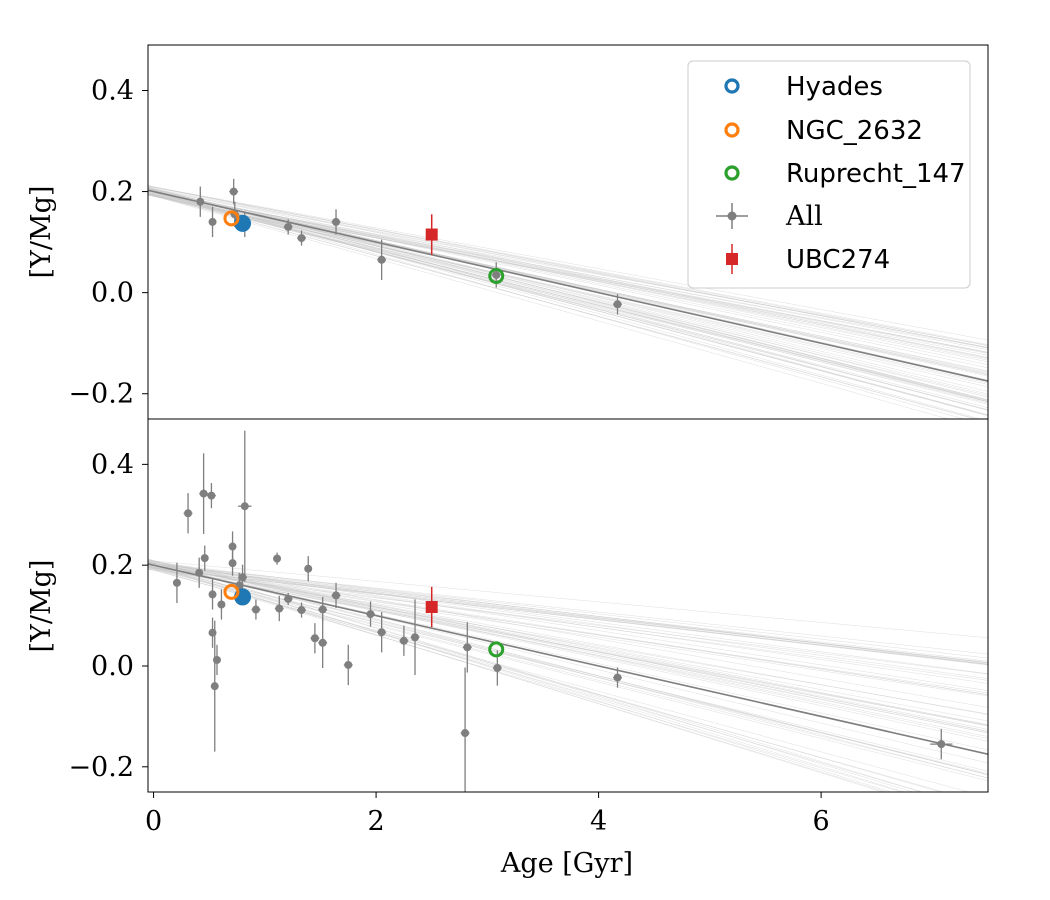  What do you see at coordinates (112, 565) in the screenshot?
I see `bottom-y-tick-label: 0.2` at bounding box center [112, 565].